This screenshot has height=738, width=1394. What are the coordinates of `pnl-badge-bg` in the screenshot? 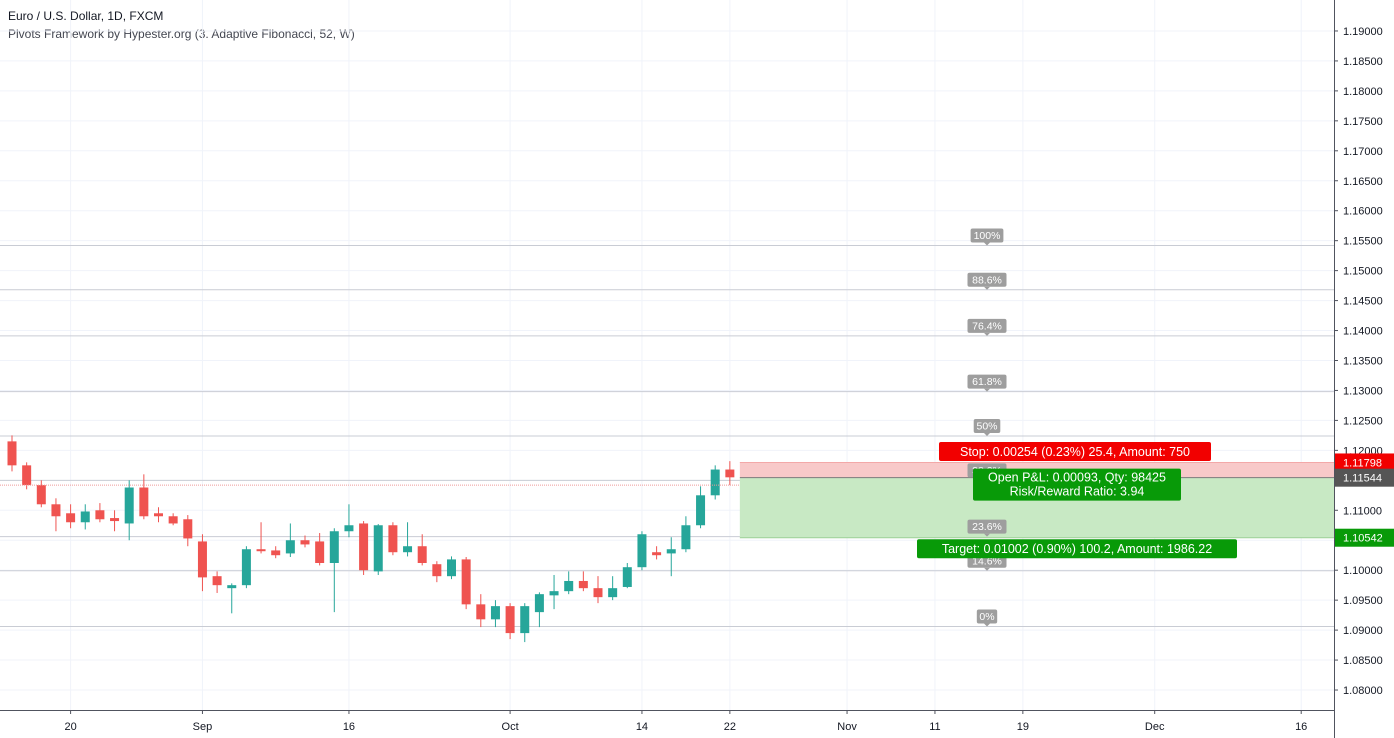 It's located at (1077, 484).